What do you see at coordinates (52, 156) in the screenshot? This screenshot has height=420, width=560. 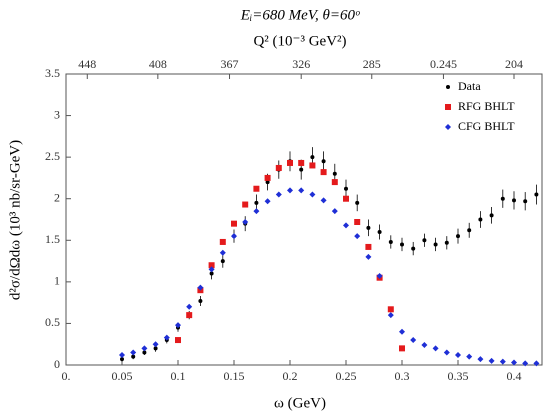 I see `y-tick-label: 2.5` at bounding box center [52, 156].